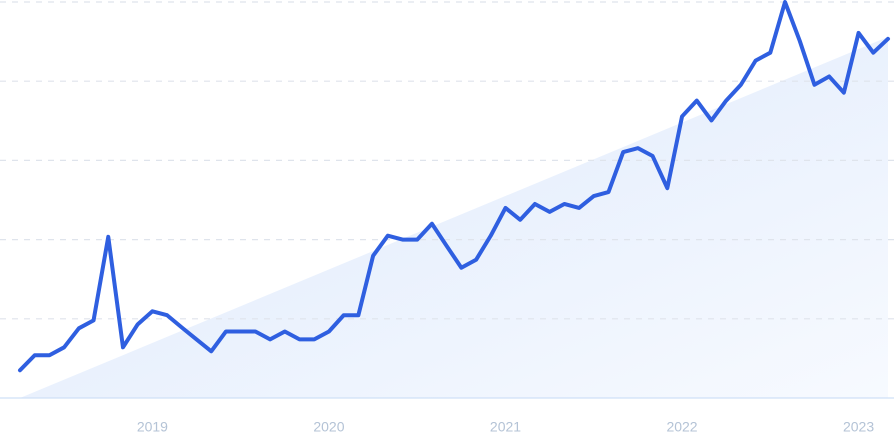  Describe the element at coordinates (152, 427) in the screenshot. I see `x-tick-label: 2019` at that location.